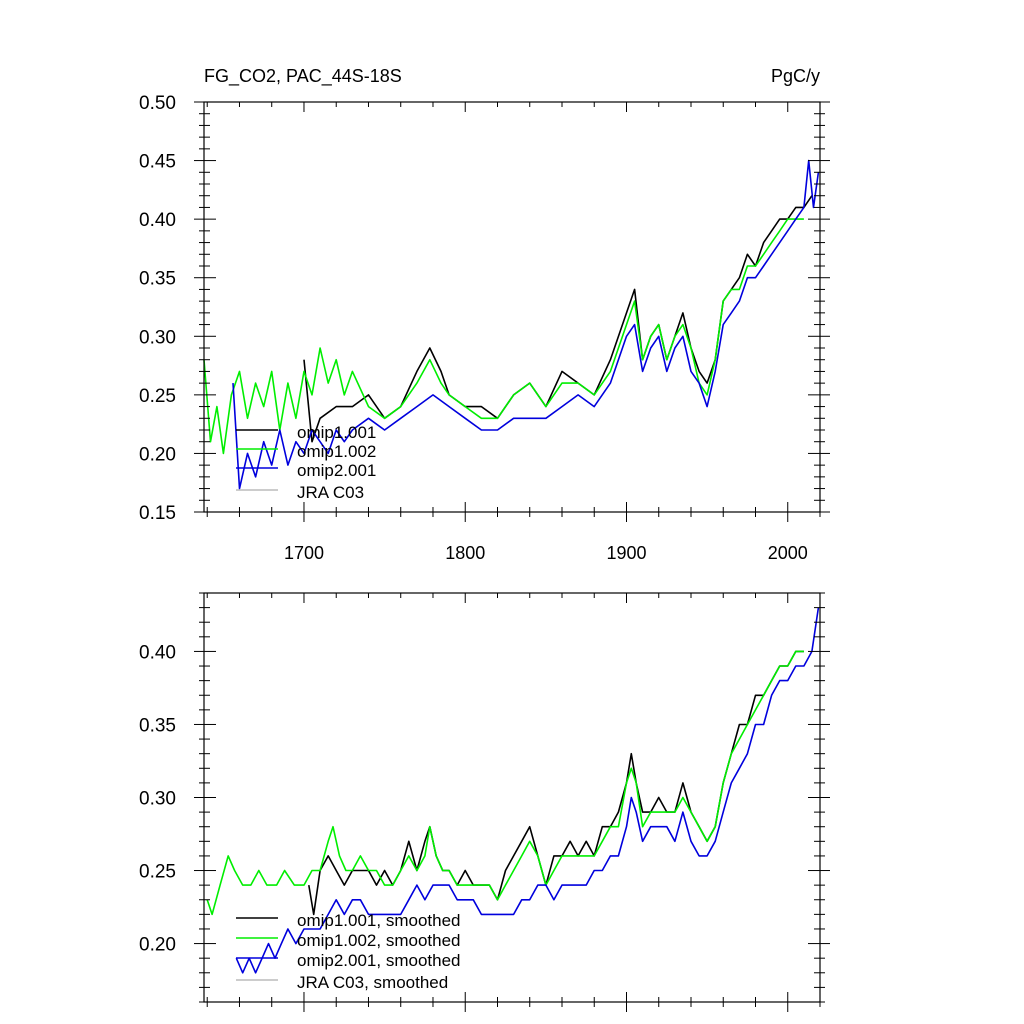  What do you see at coordinates (157, 513) in the screenshot?
I see `y-tick-label: 0.15` at bounding box center [157, 513].